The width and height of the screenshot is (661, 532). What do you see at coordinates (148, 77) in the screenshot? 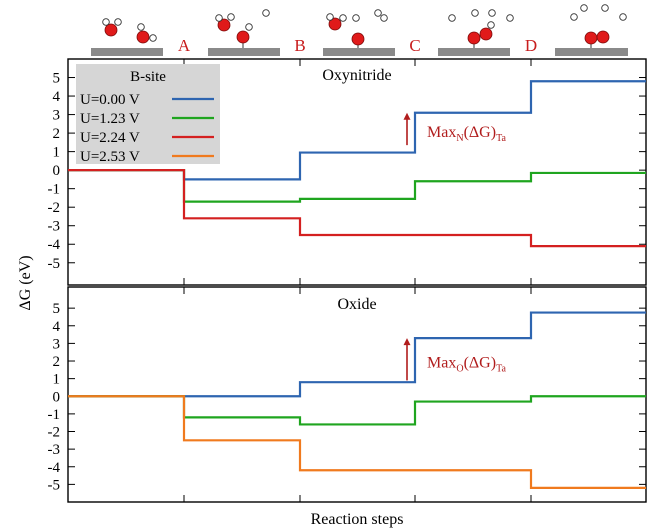
I see `legend-title: B-site` at bounding box center [148, 77].